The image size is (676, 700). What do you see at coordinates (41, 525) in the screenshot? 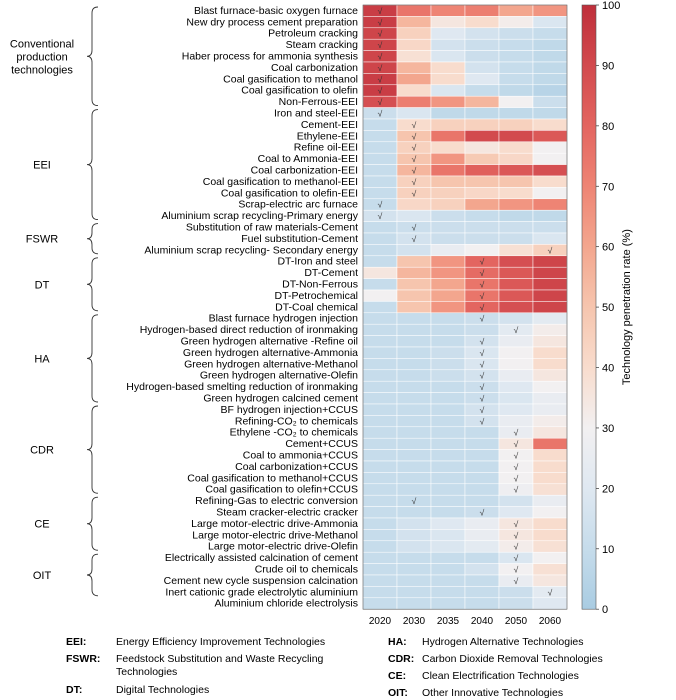
I see `group-label: CE` at bounding box center [41, 525].